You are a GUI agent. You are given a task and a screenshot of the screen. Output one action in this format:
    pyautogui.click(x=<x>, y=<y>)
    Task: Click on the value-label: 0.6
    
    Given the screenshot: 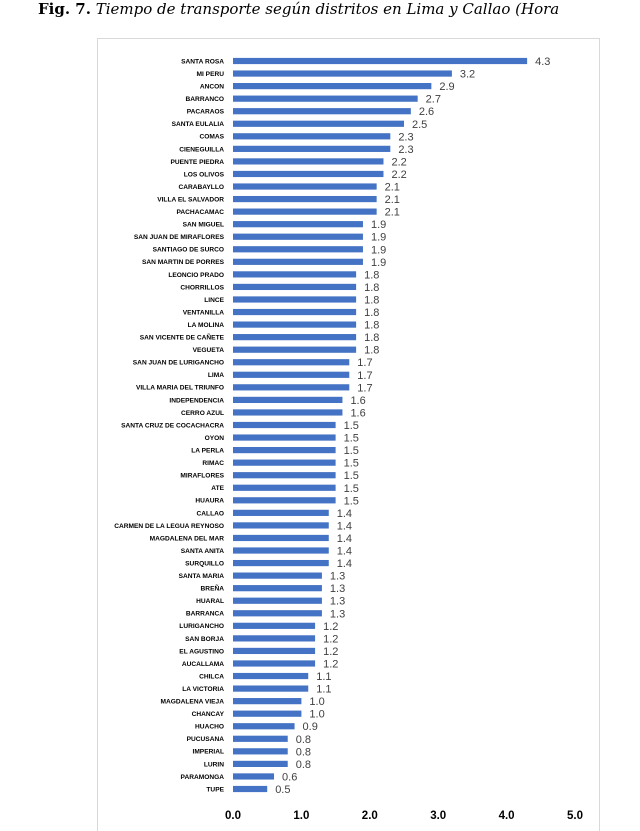 What is the action you would take?
    pyautogui.click(x=289, y=777)
    